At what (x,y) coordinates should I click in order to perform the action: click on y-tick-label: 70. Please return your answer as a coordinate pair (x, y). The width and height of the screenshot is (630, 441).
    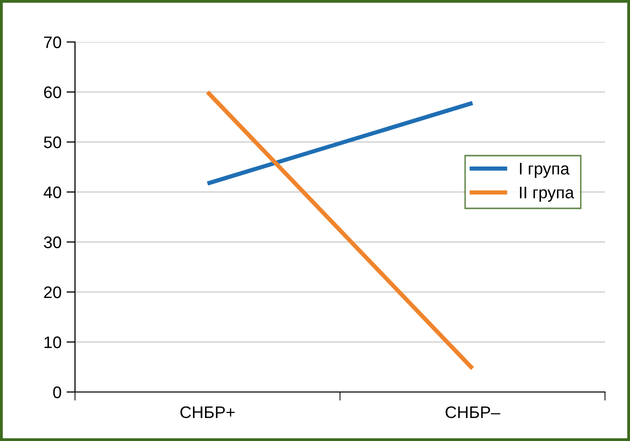
    Looking at the image, I should click on (53, 42).